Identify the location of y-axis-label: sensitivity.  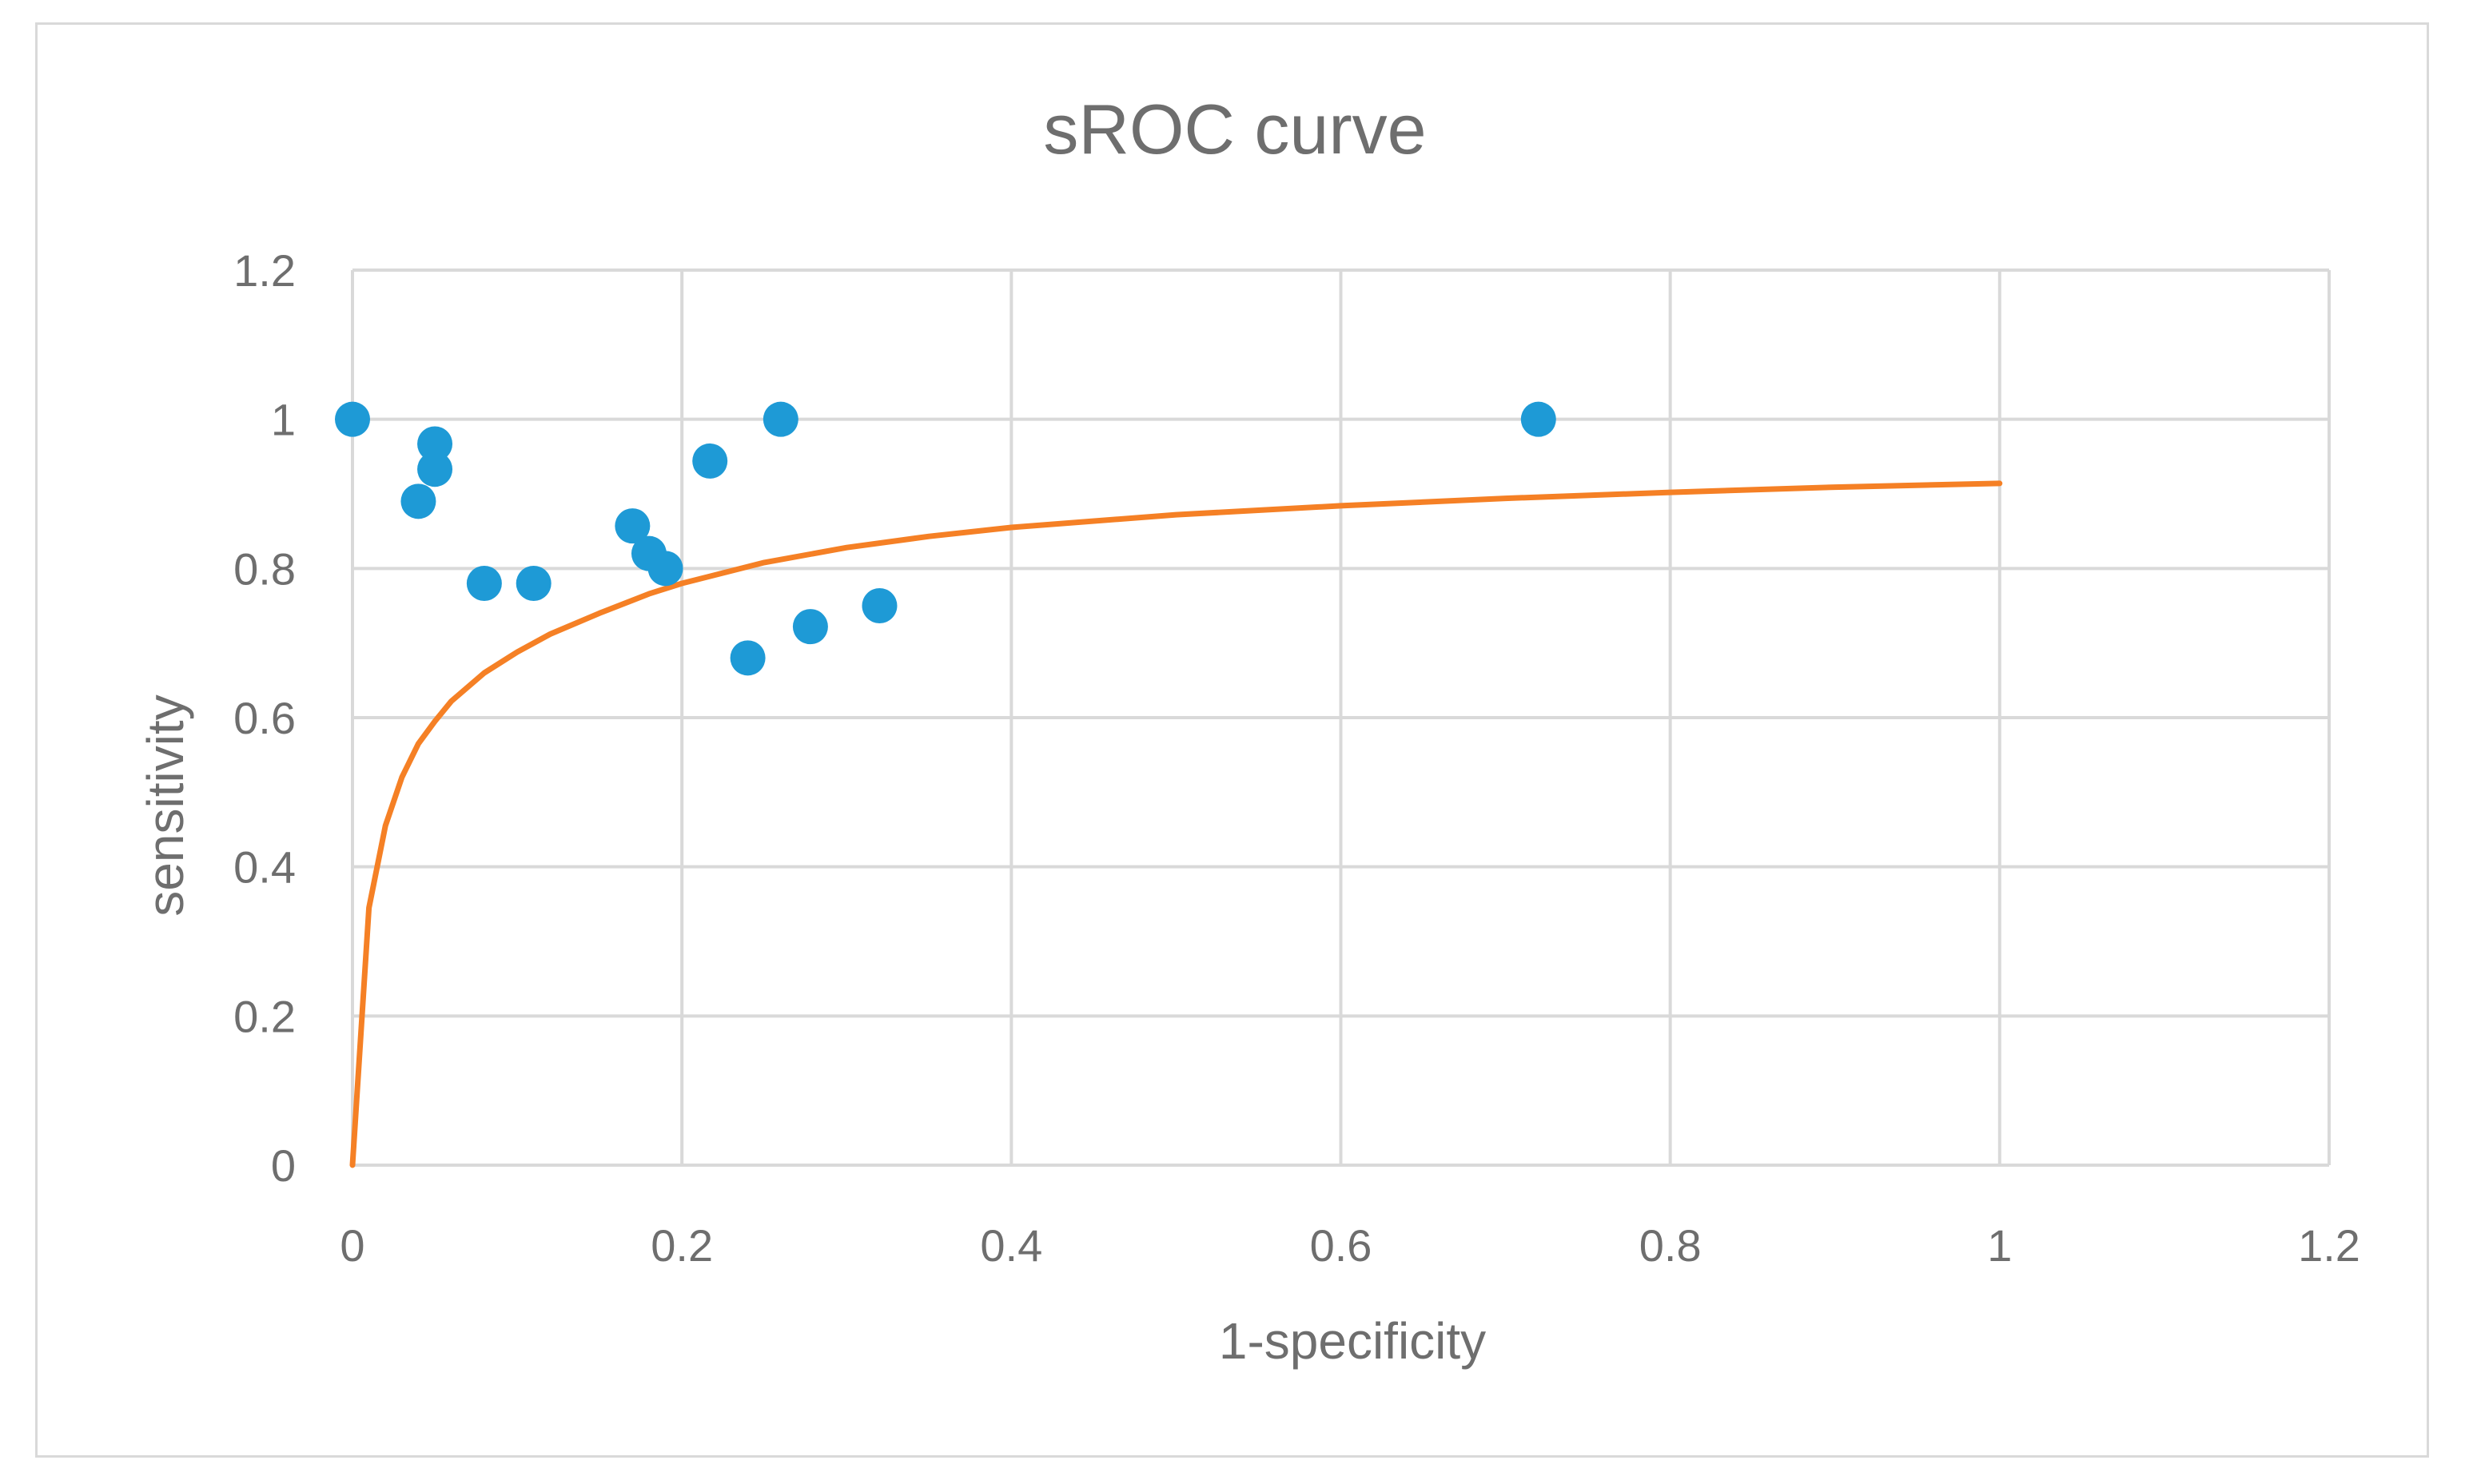
(165, 805).